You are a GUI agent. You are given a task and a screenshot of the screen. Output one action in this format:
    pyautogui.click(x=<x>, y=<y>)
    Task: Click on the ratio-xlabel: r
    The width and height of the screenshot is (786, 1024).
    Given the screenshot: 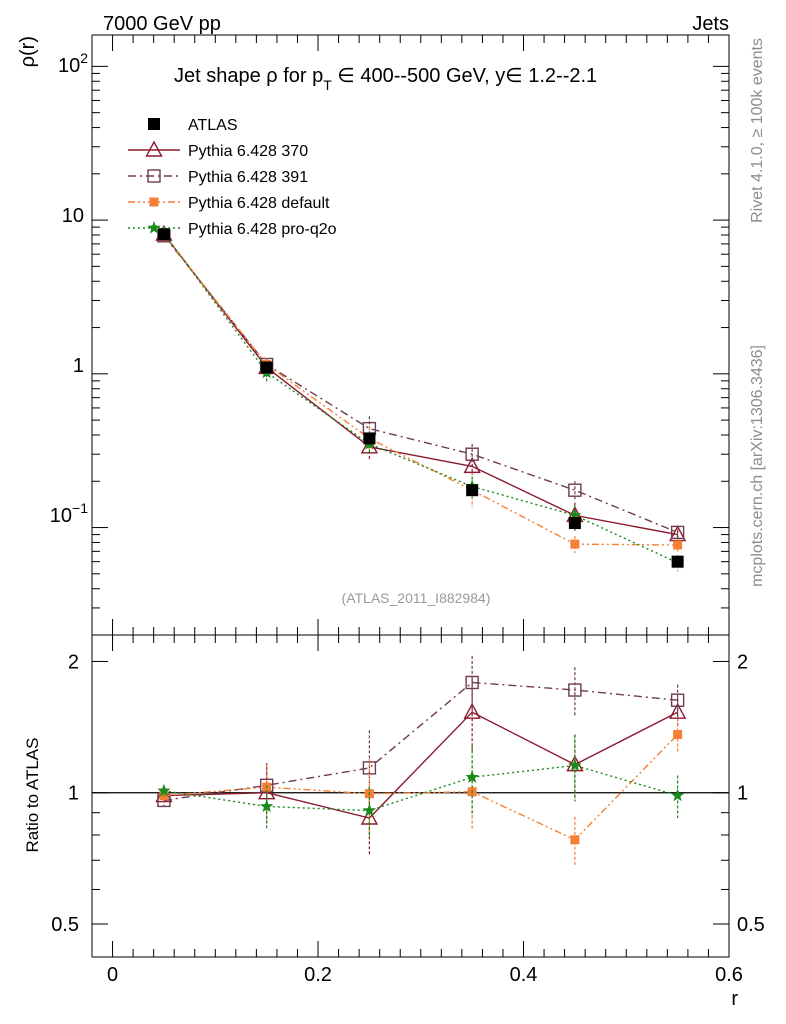 What is the action you would take?
    pyautogui.click(x=734, y=999)
    